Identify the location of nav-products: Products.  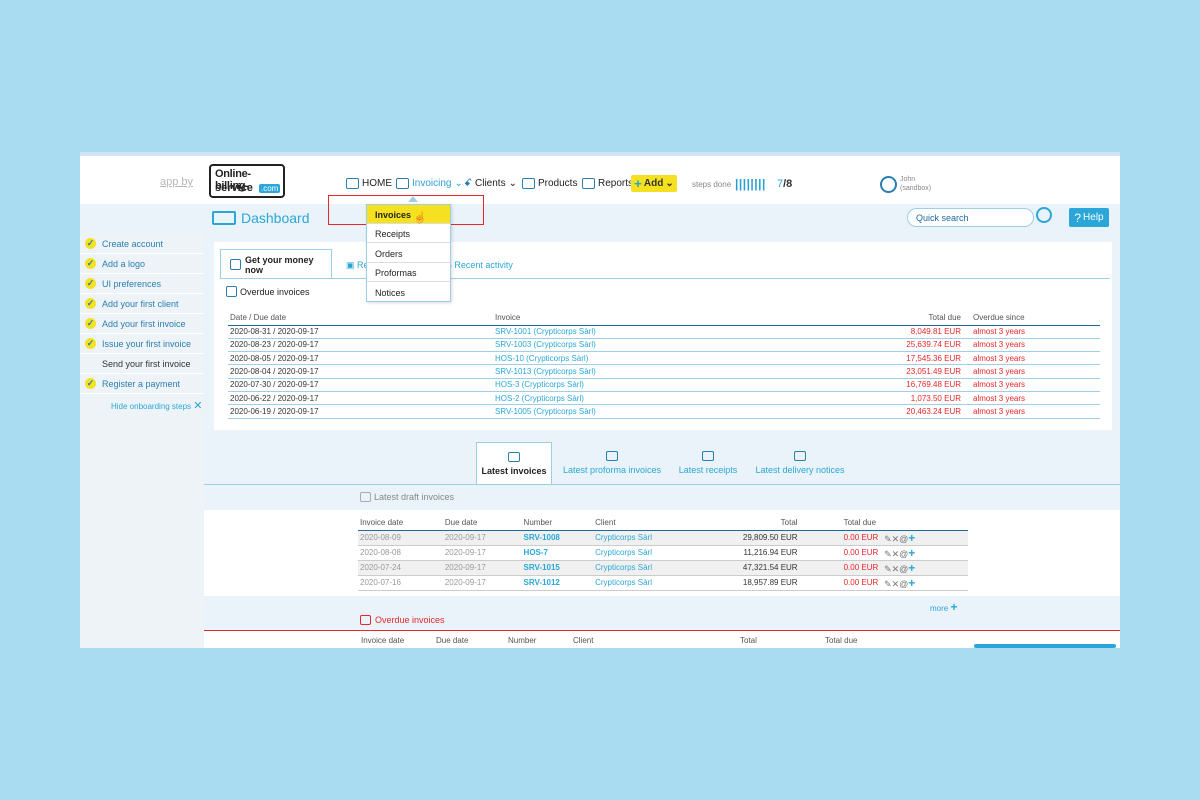
(549, 183).